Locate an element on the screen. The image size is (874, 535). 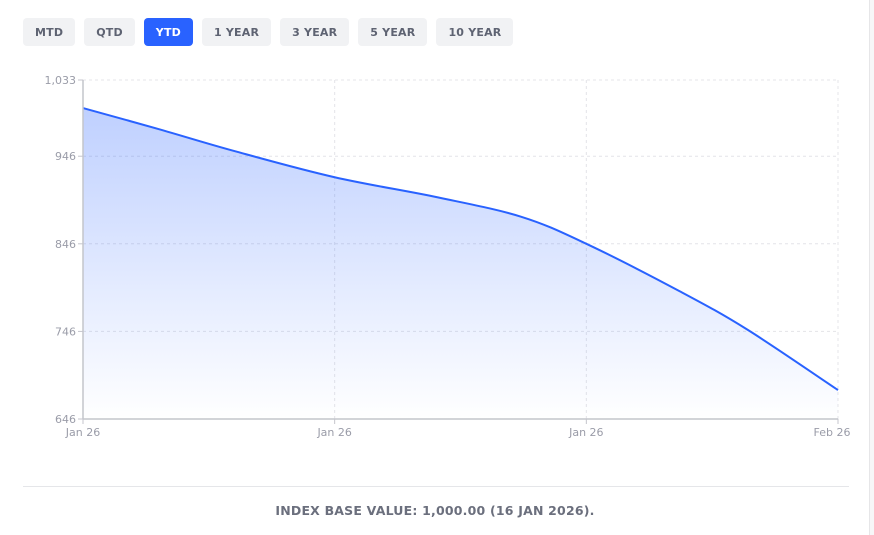
y-tick-label: 1,033 is located at coordinates (61, 80).